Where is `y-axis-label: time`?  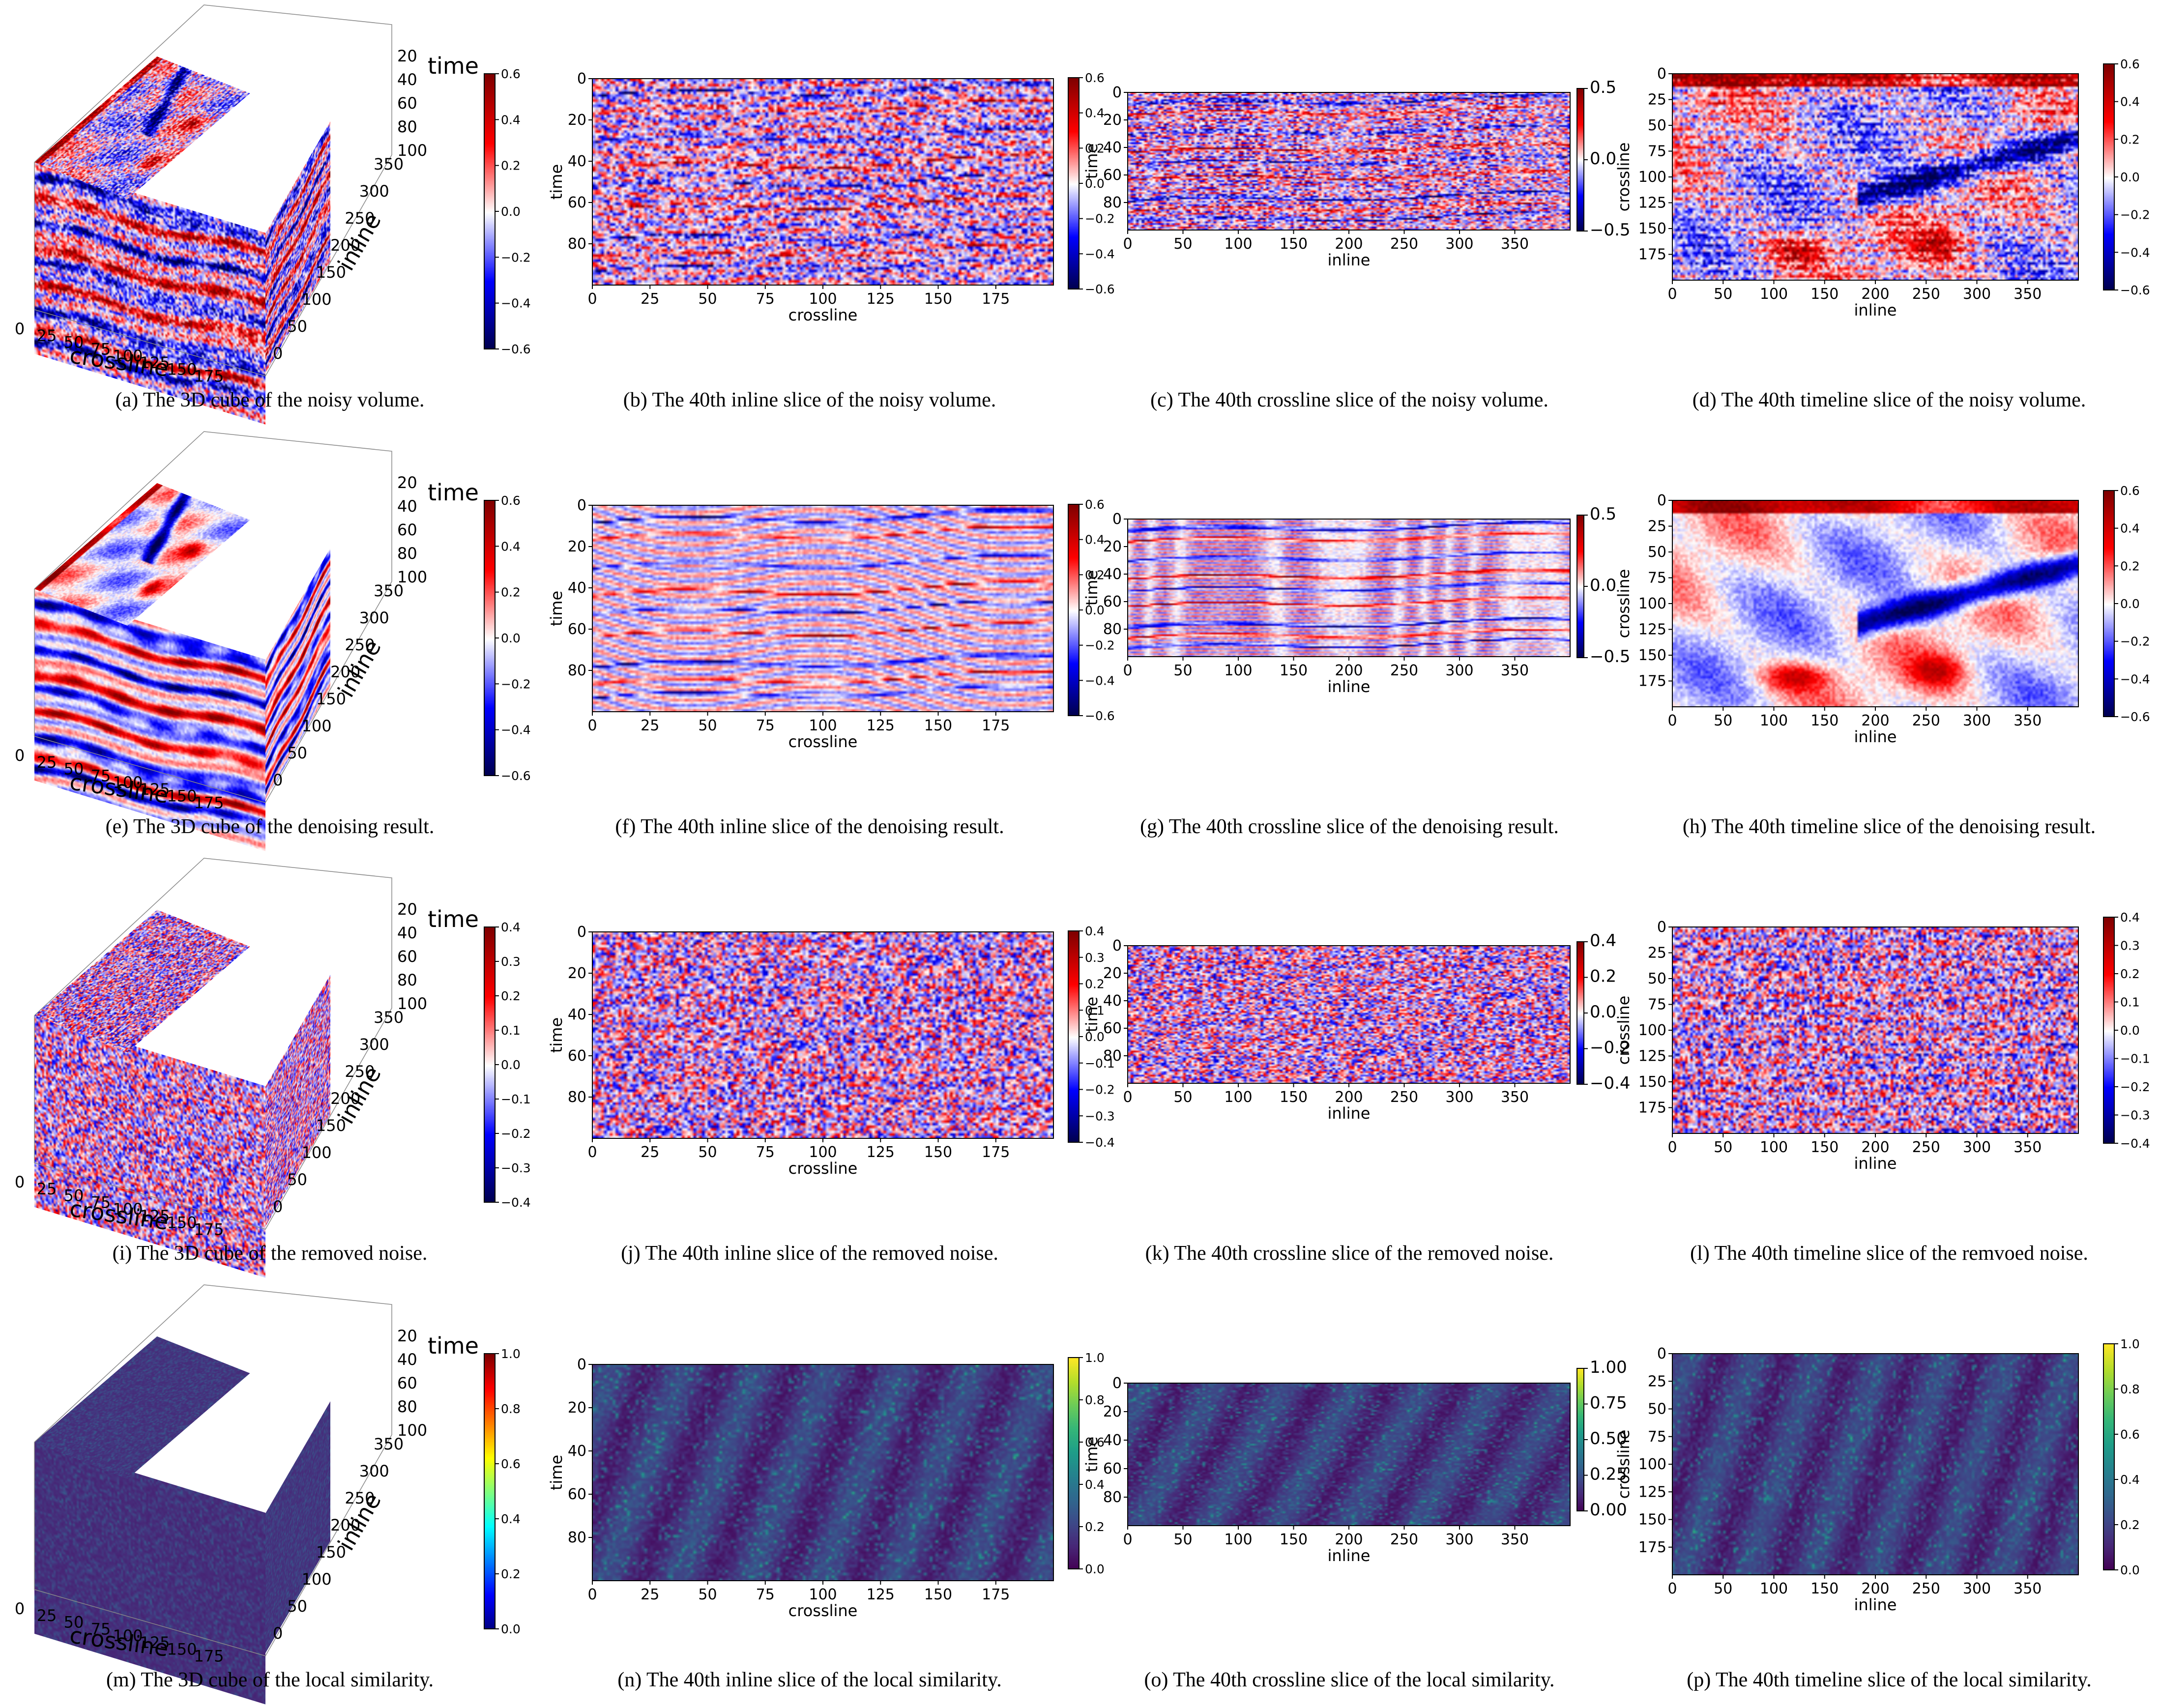 y-axis-label: time is located at coordinates (1091, 162).